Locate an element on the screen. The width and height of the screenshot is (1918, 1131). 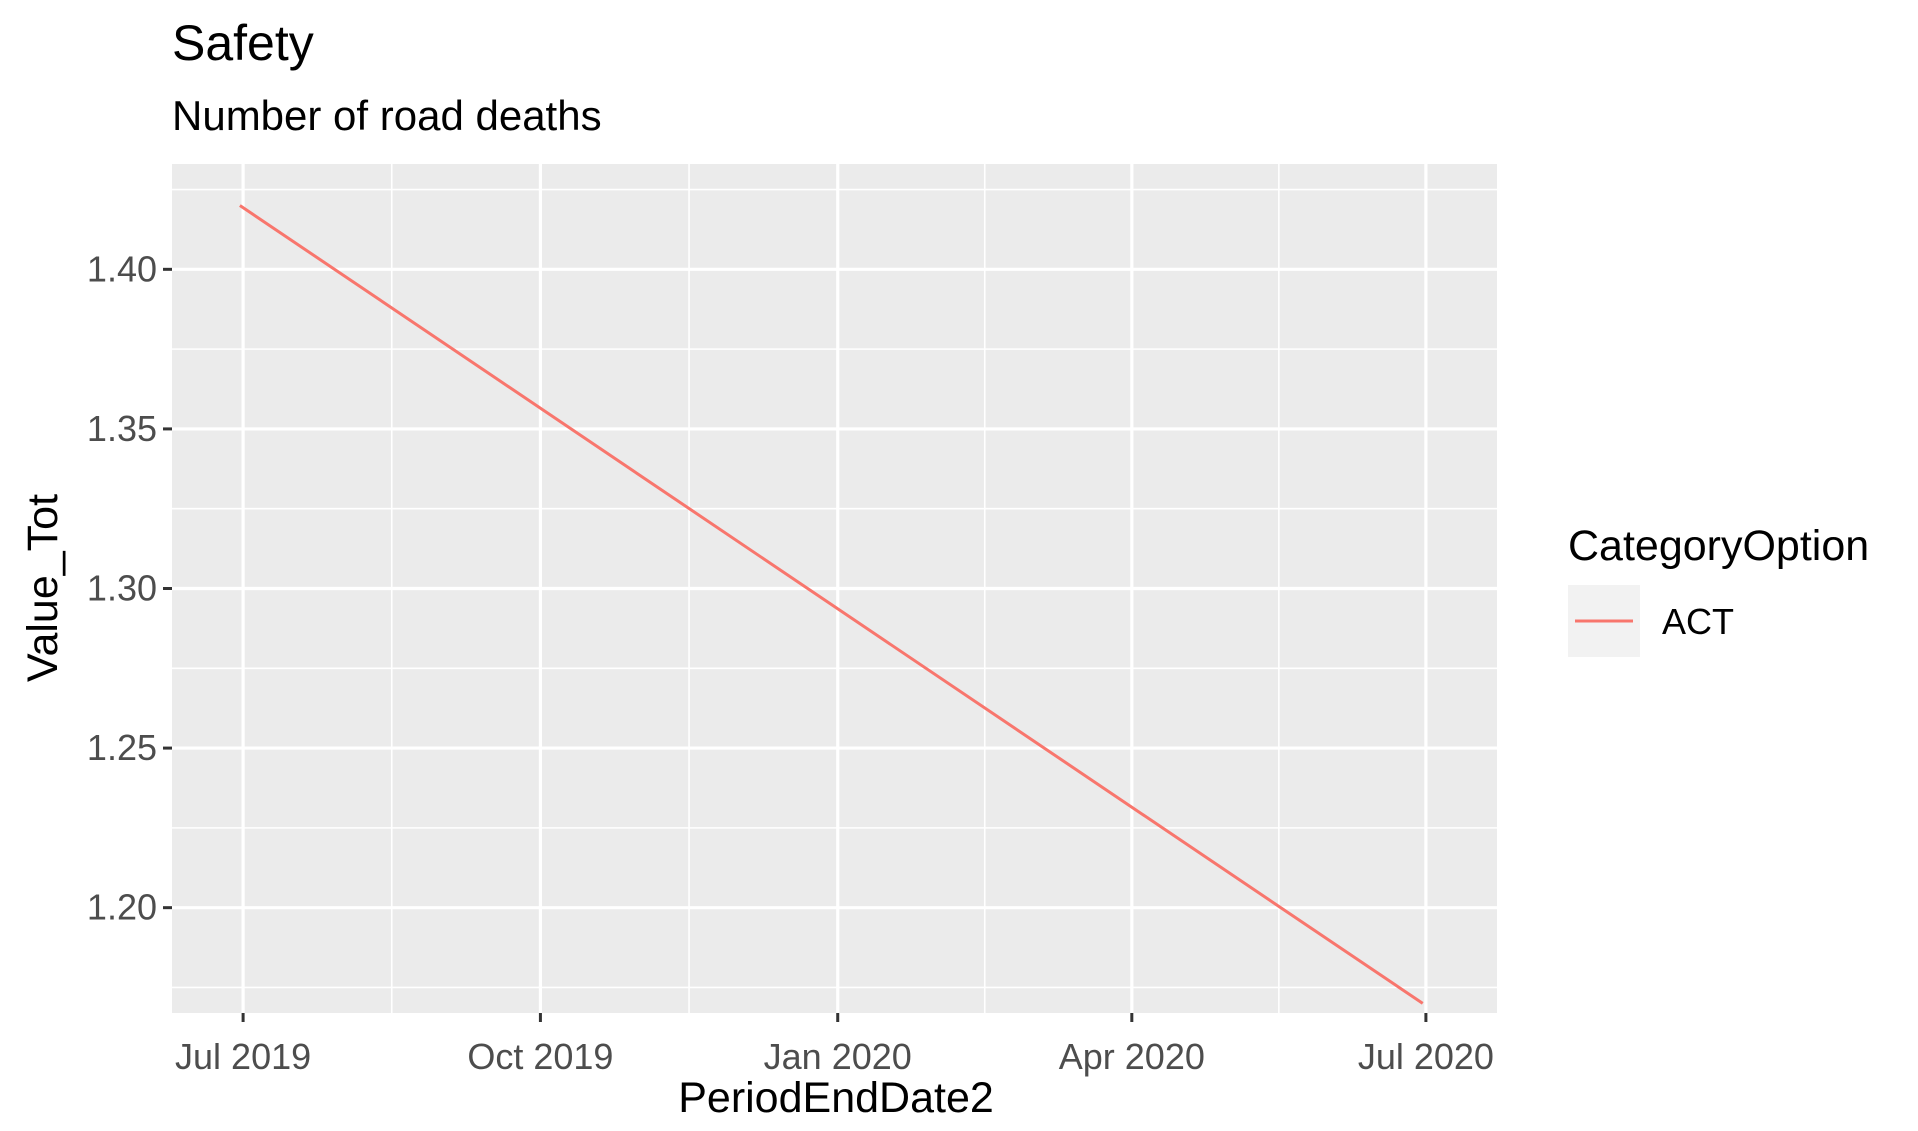
x-tick-label: Apr 2020 is located at coordinates (1132, 1056).